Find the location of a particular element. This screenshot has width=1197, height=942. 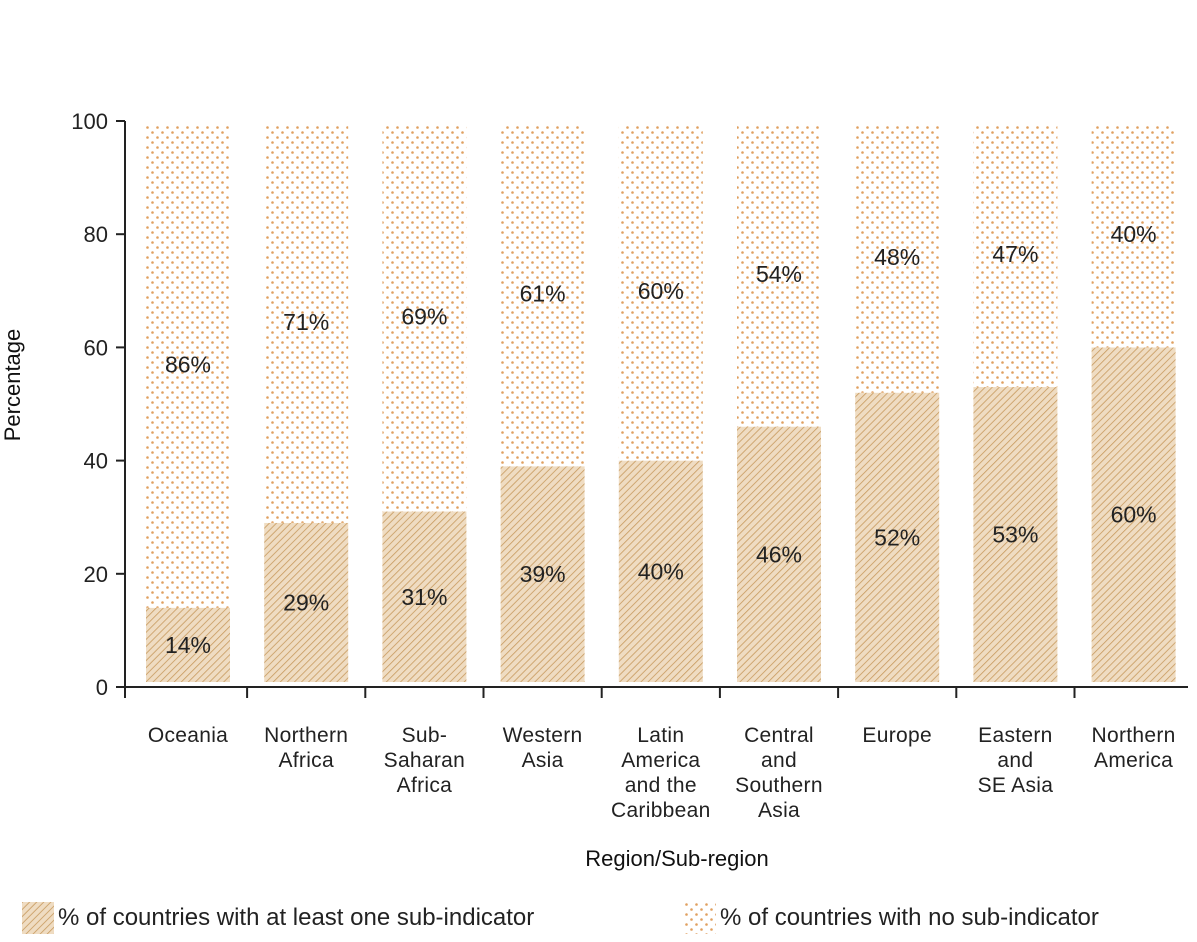

value-label-no-sub: 69% is located at coordinates (424, 316).